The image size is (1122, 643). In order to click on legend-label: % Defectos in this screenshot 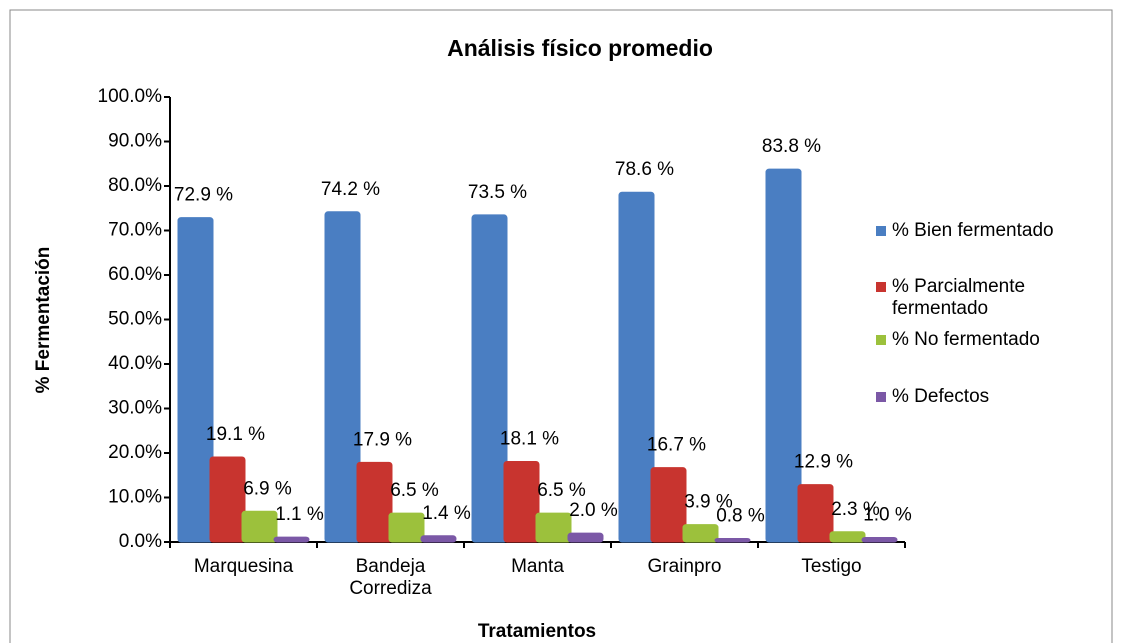, I will do `click(941, 396)`.